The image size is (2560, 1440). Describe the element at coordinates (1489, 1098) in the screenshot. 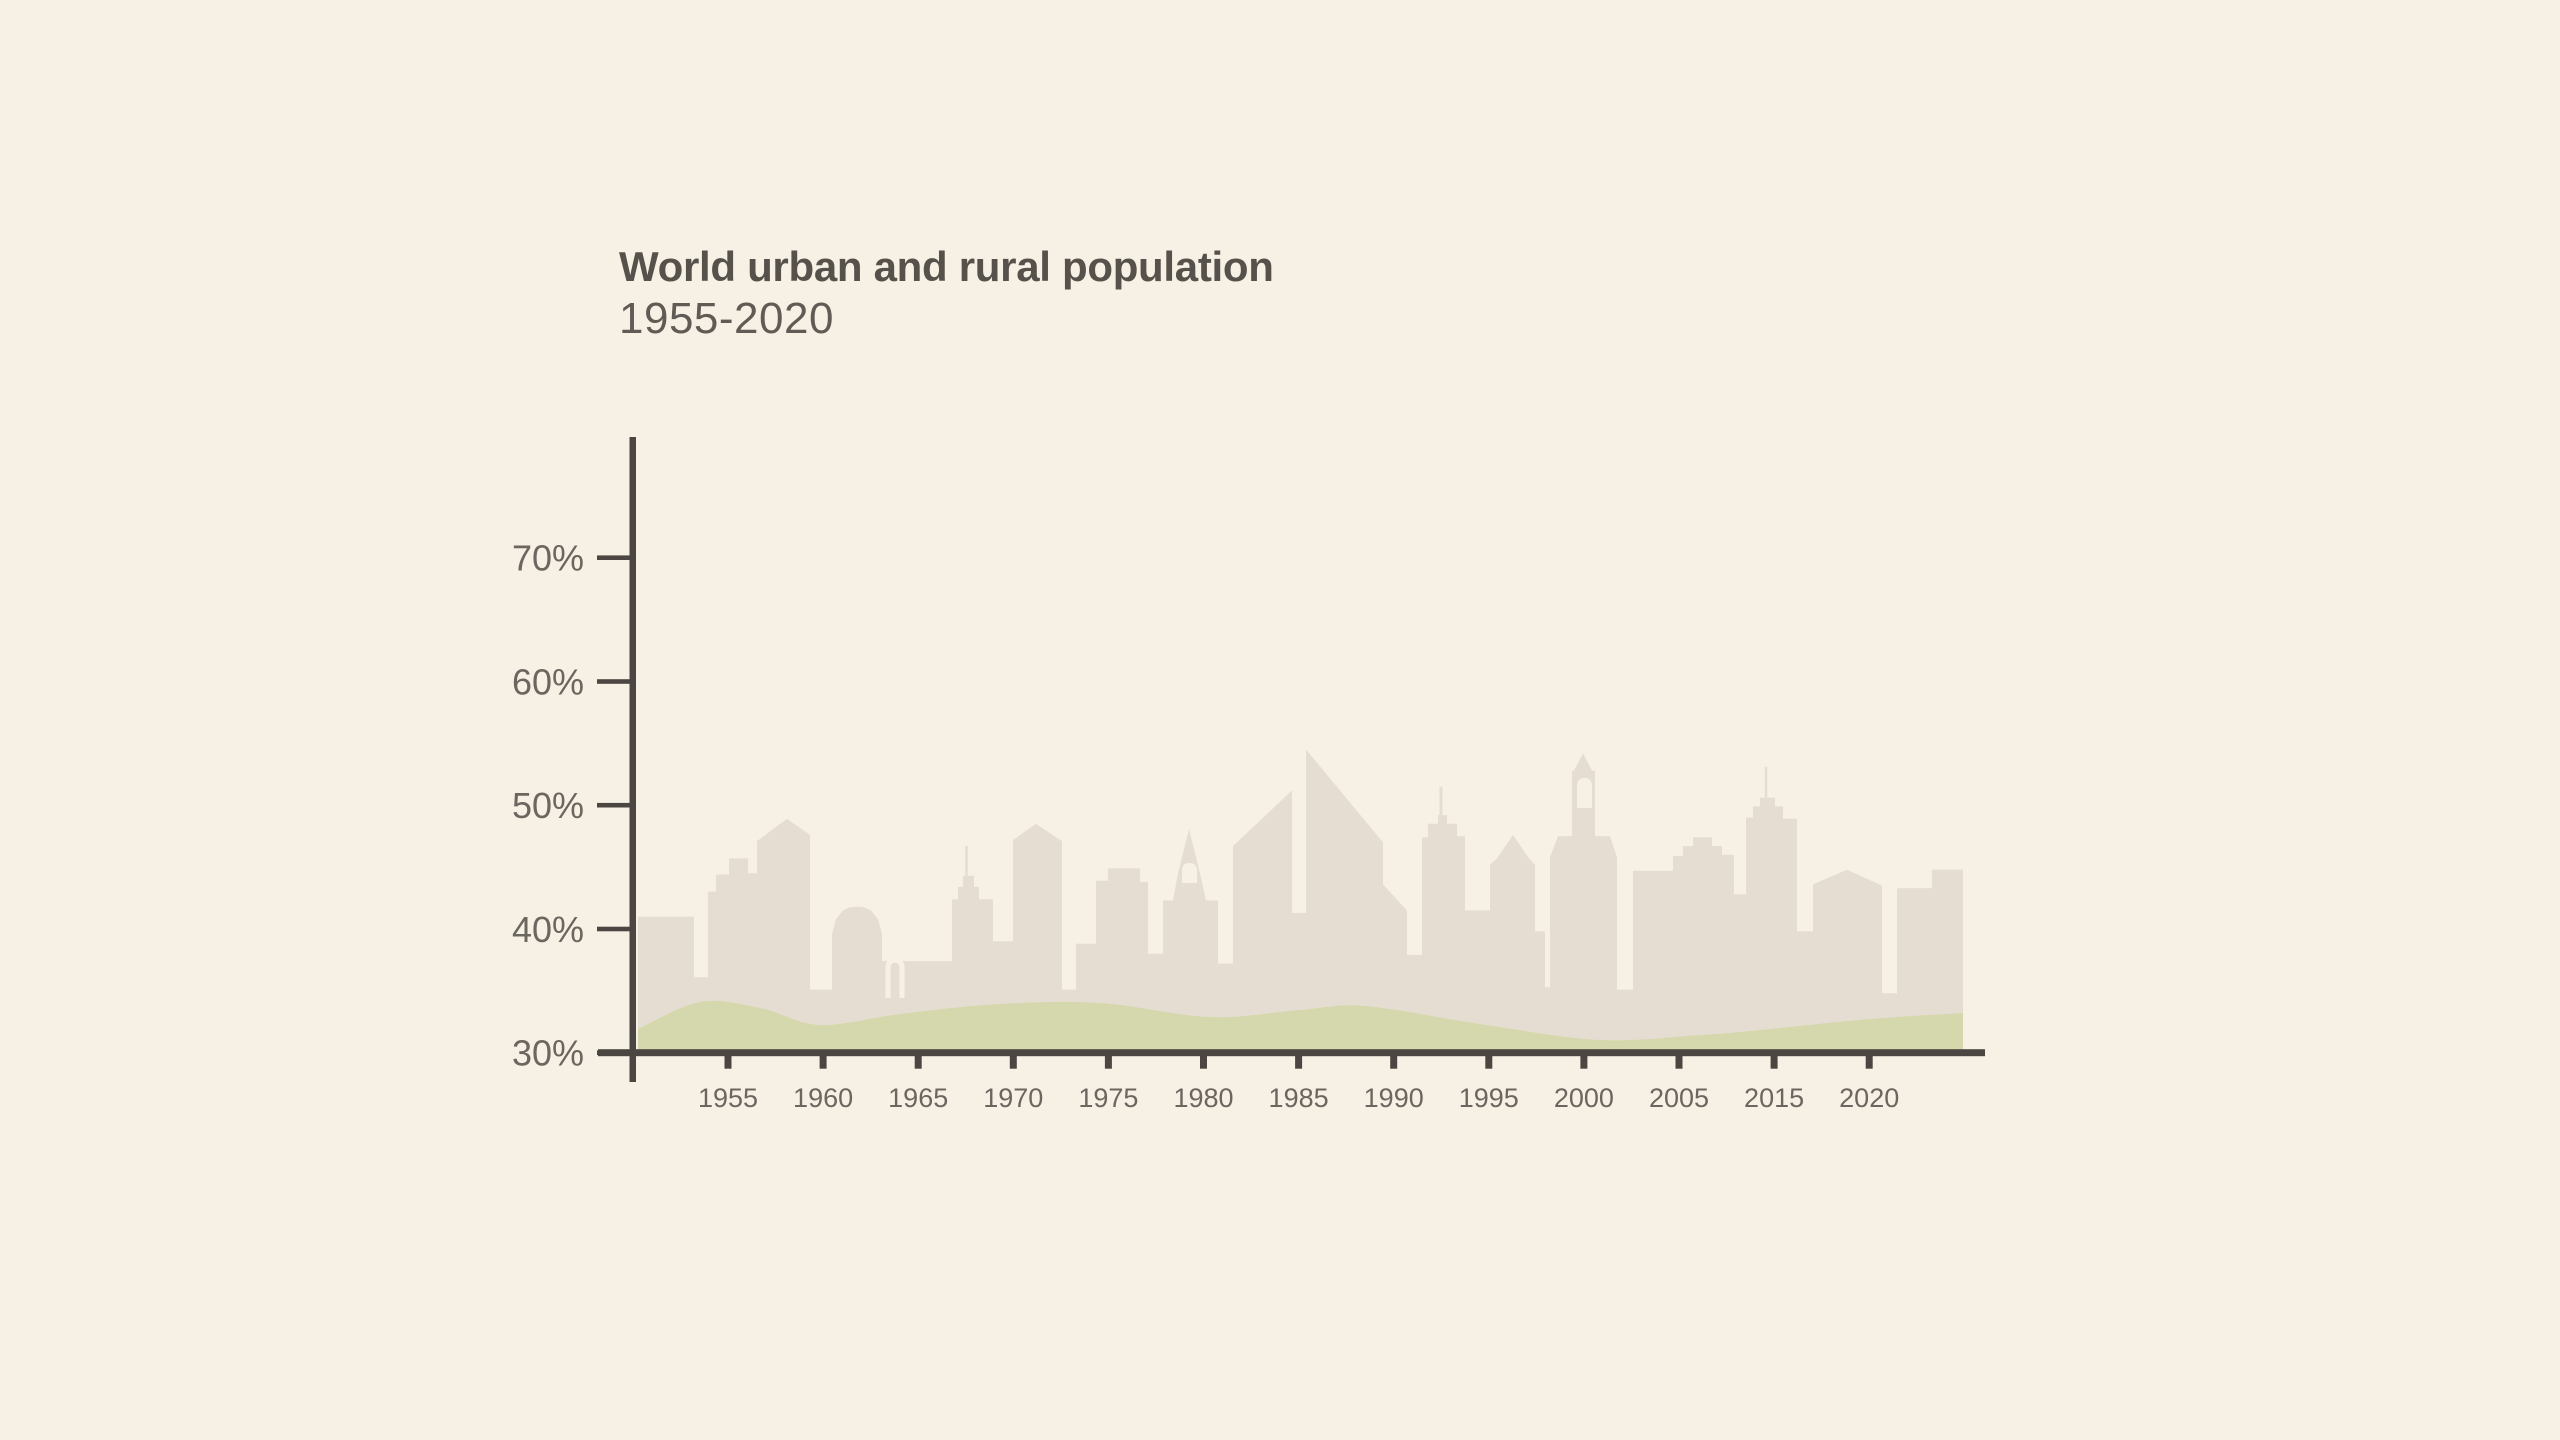

I see `x-axis-tick-label: 1995` at that location.